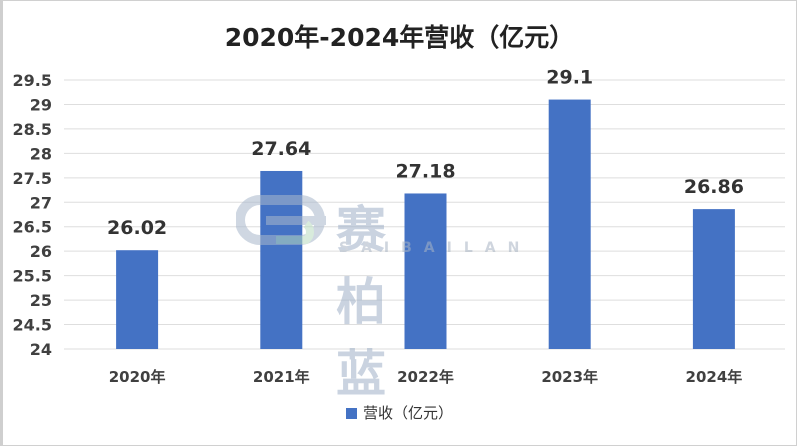 The height and width of the screenshot is (448, 799). I want to click on x-tick-label: 2024年, so click(714, 377).